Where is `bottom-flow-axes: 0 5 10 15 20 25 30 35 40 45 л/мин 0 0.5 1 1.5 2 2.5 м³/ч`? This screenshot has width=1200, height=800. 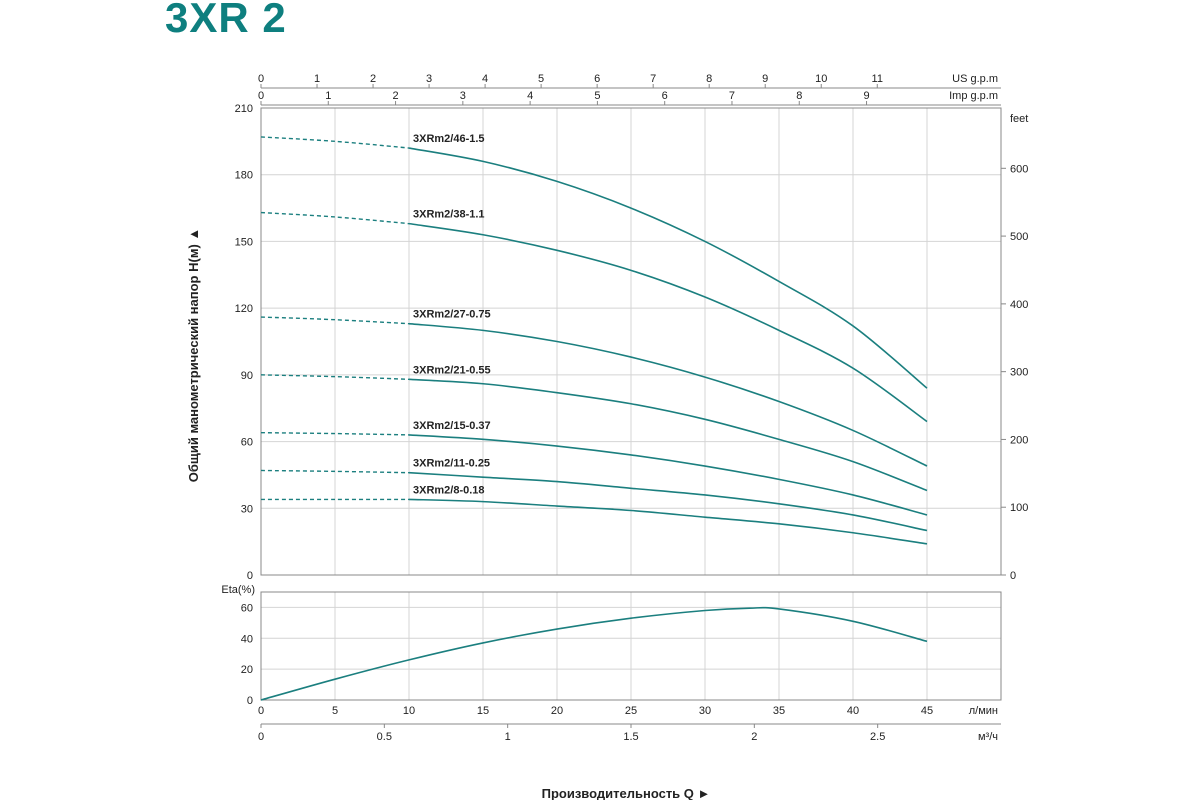
bottom-flow-axes: 0 5 10 15 20 25 30 35 40 45 л/мин 0 0.5 1 1.5 2 2.5 м³/ч is located at coordinates (629, 724).